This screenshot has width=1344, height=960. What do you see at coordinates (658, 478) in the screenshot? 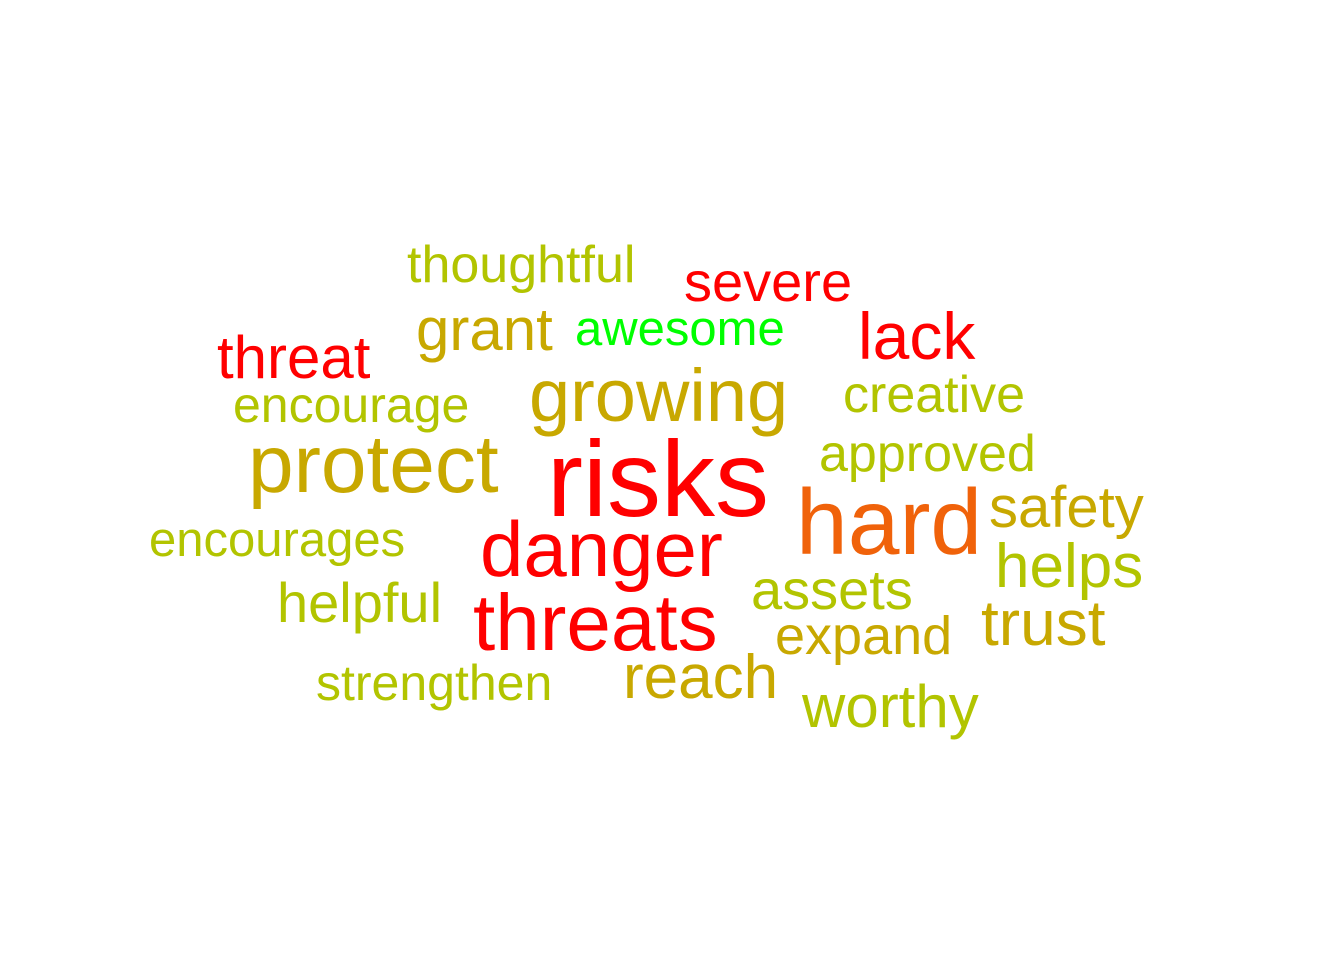
I see `word-risks: risks` at bounding box center [658, 478].